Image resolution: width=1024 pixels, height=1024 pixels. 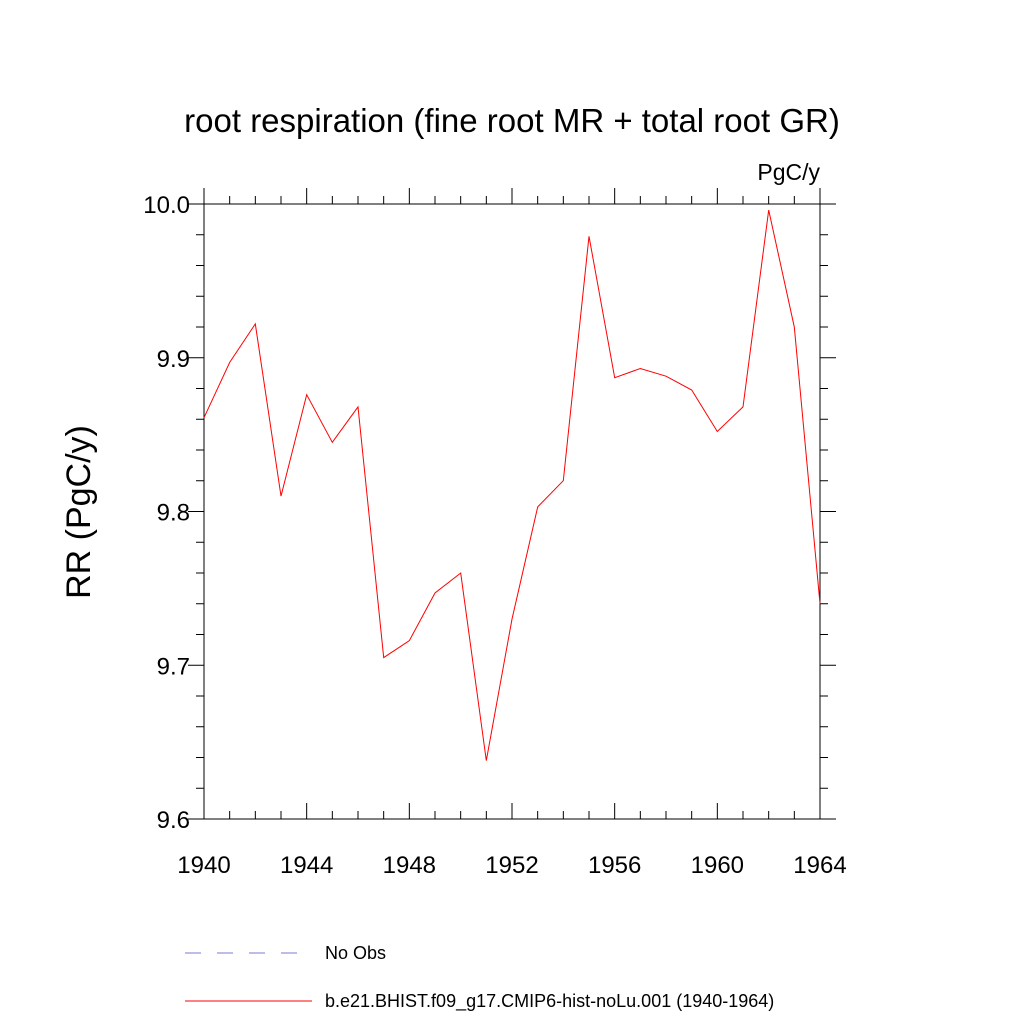 I want to click on legend-label-no-obs: No Obs, so click(x=355, y=953).